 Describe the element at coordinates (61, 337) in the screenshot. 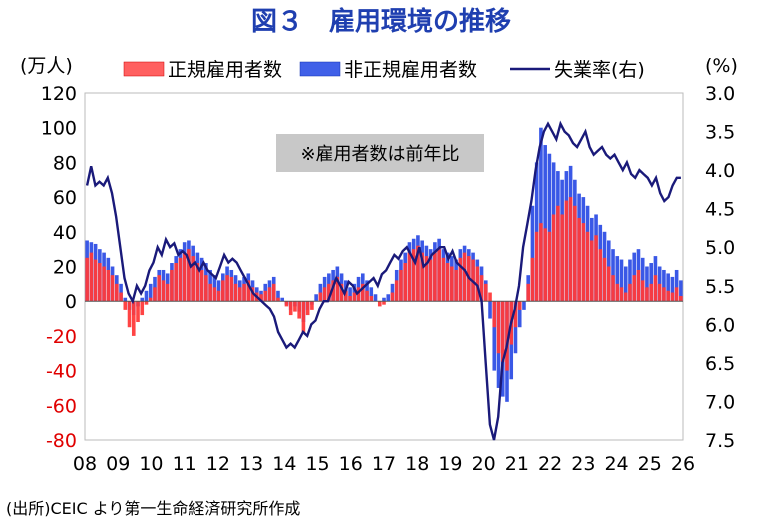

I see `left-tick-label: -20` at that location.